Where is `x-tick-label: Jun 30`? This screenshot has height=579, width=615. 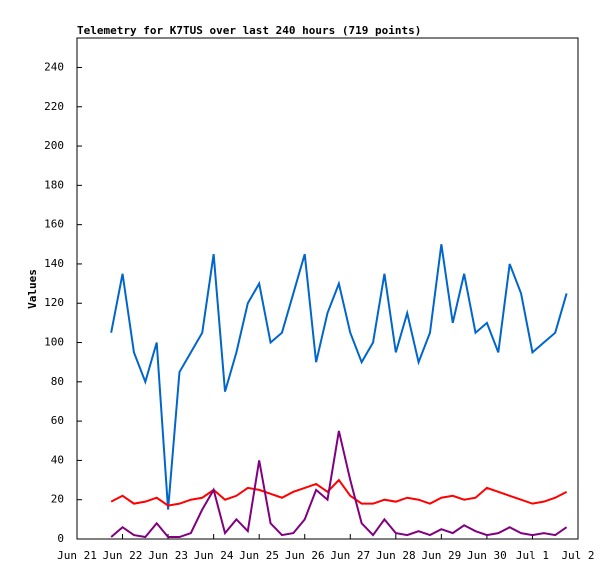 x-tick-label: Jun 30 is located at coordinates (487, 555).